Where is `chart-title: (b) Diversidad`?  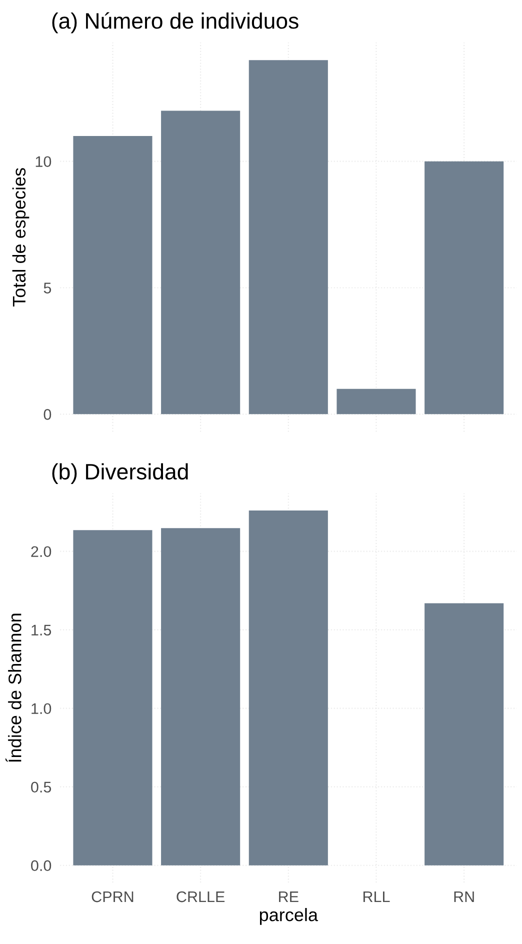 chart-title: (b) Diversidad is located at coordinates (120, 473).